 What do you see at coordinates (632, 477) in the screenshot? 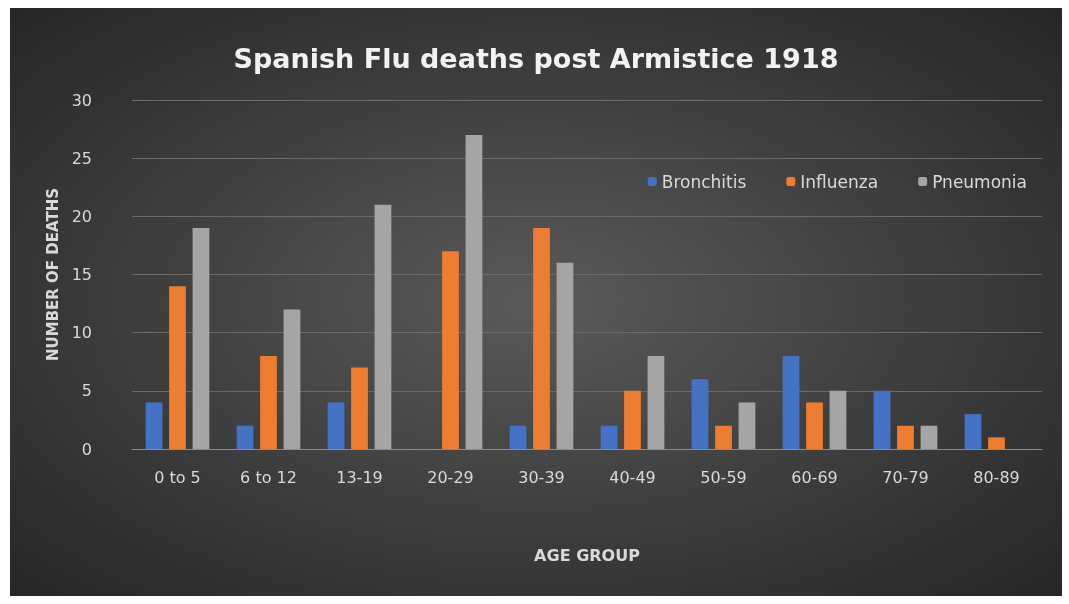
I see `x-tick-label: 40-49` at bounding box center [632, 477].